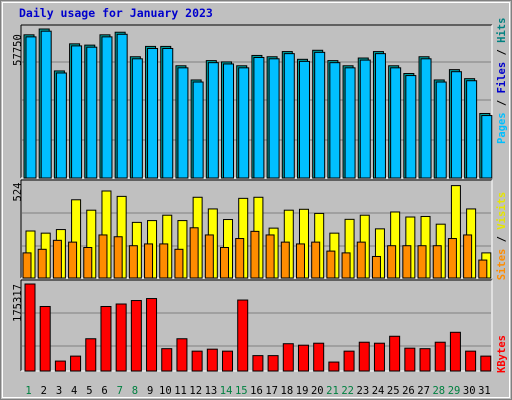 The height and width of the screenshot is (400, 512). I want to click on x-tick-label: 27, so click(423, 391).